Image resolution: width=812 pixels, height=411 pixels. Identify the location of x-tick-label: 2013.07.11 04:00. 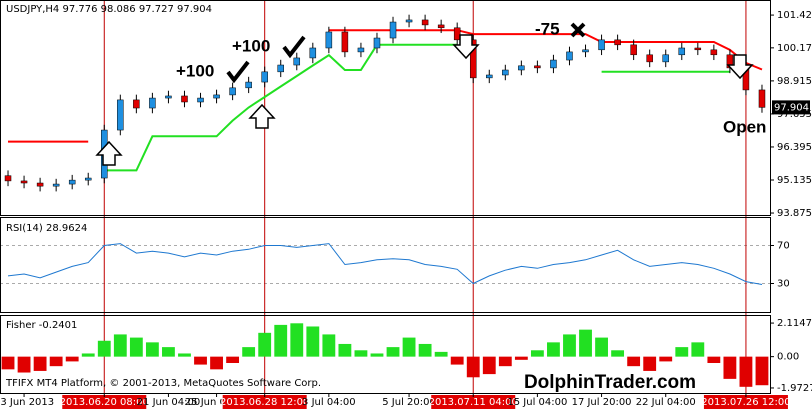
(473, 402).